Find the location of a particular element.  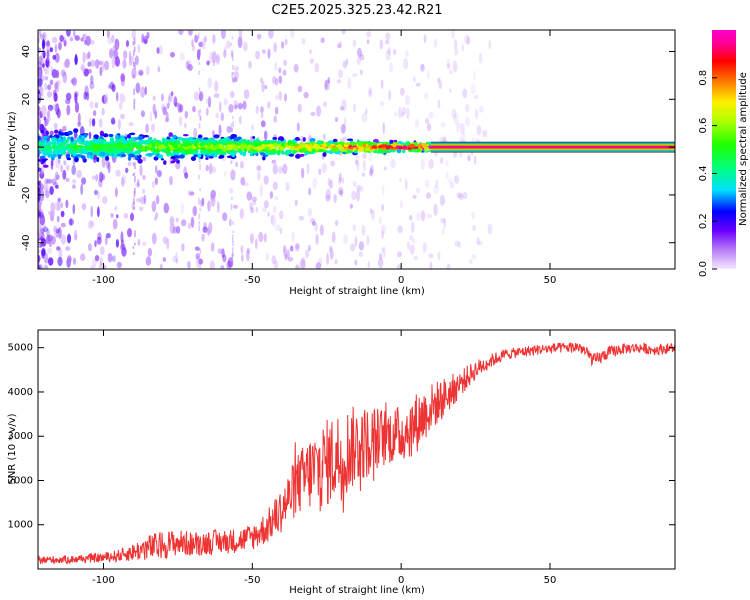

snr-x-tick-label: -100 is located at coordinates (103, 580).